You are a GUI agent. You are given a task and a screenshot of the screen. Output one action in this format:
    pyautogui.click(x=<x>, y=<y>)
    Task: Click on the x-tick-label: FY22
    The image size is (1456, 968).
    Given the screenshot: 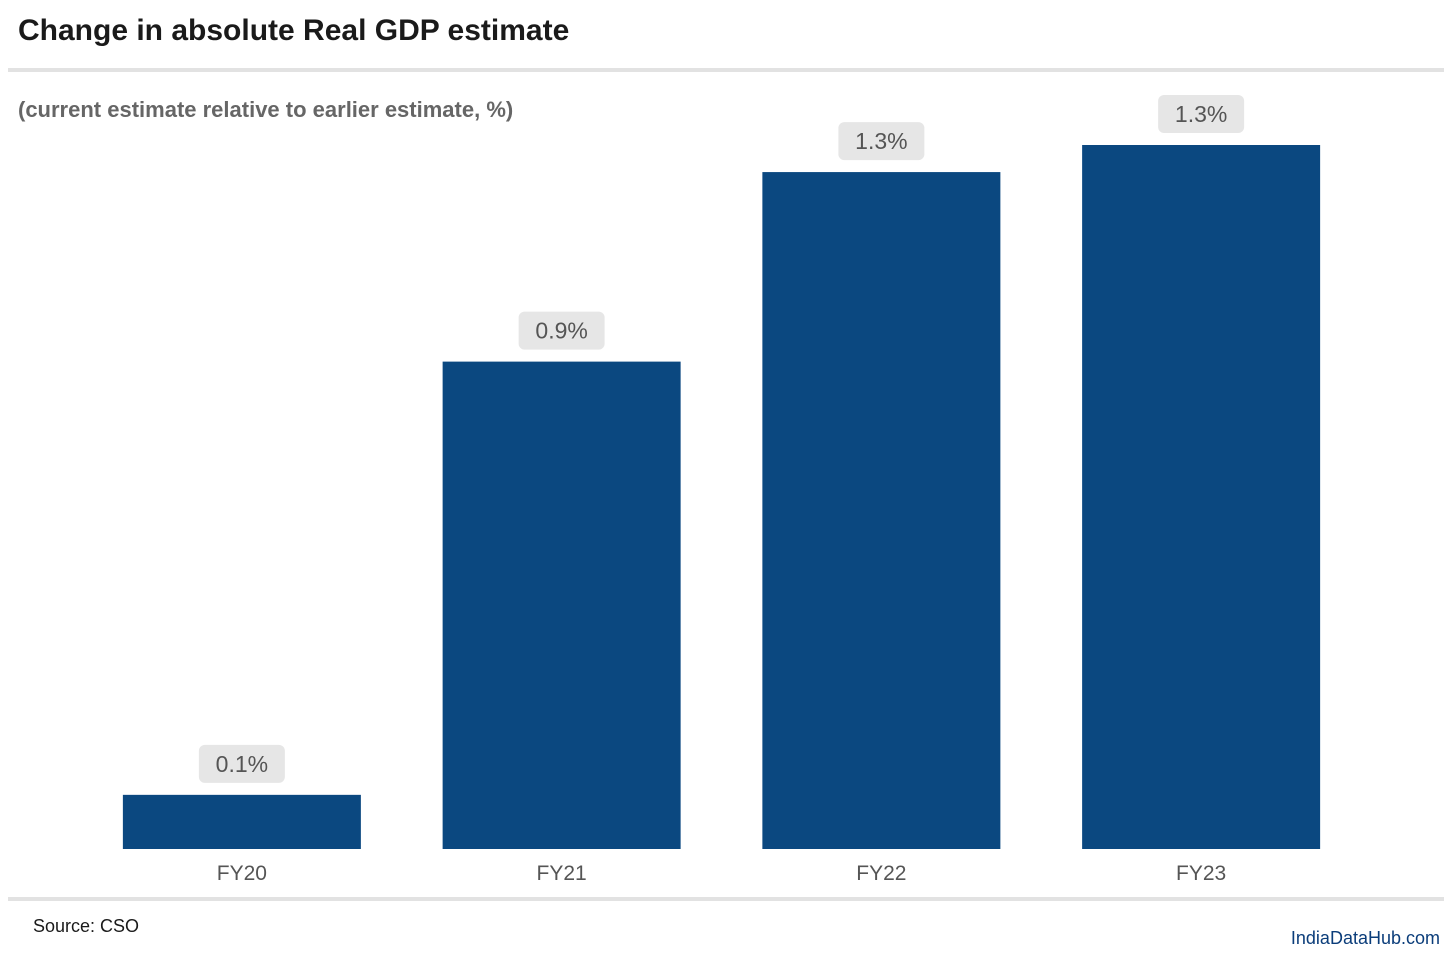 What is the action you would take?
    pyautogui.click(x=881, y=873)
    